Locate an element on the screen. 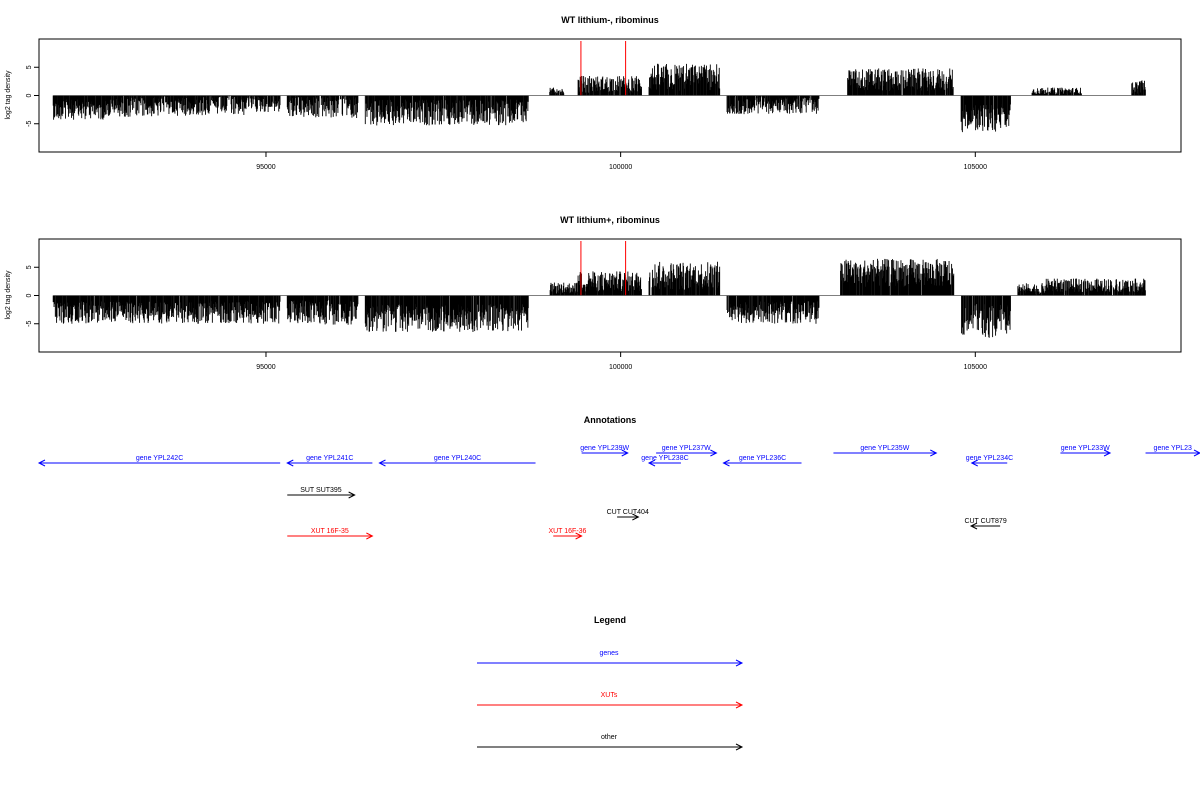  annotation-label: gene YPL239W is located at coordinates (604, 448).